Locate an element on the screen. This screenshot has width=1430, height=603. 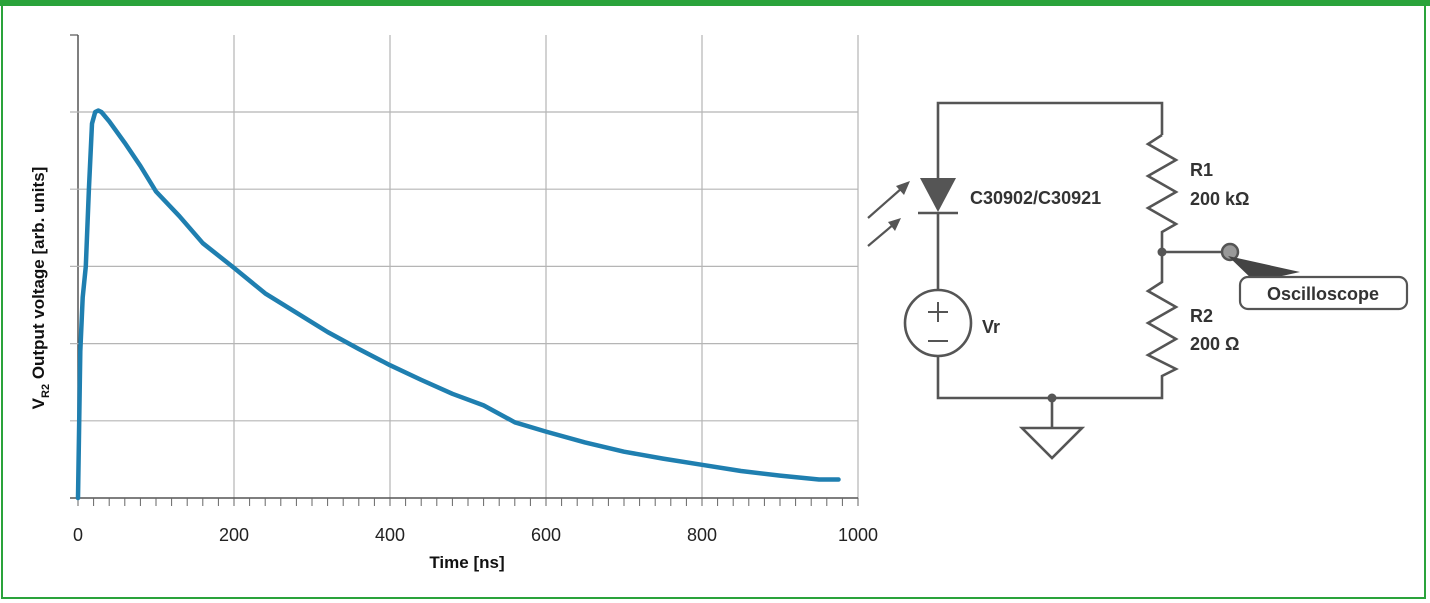
r1-value-label: 200 kΩ is located at coordinates (1219, 199).